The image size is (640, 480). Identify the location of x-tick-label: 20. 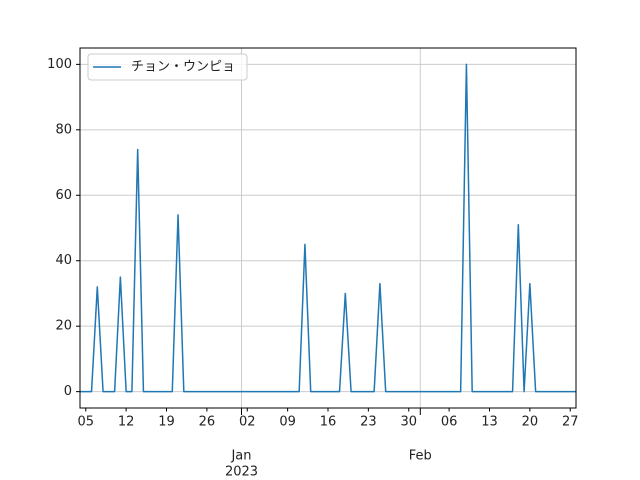
(530, 422).